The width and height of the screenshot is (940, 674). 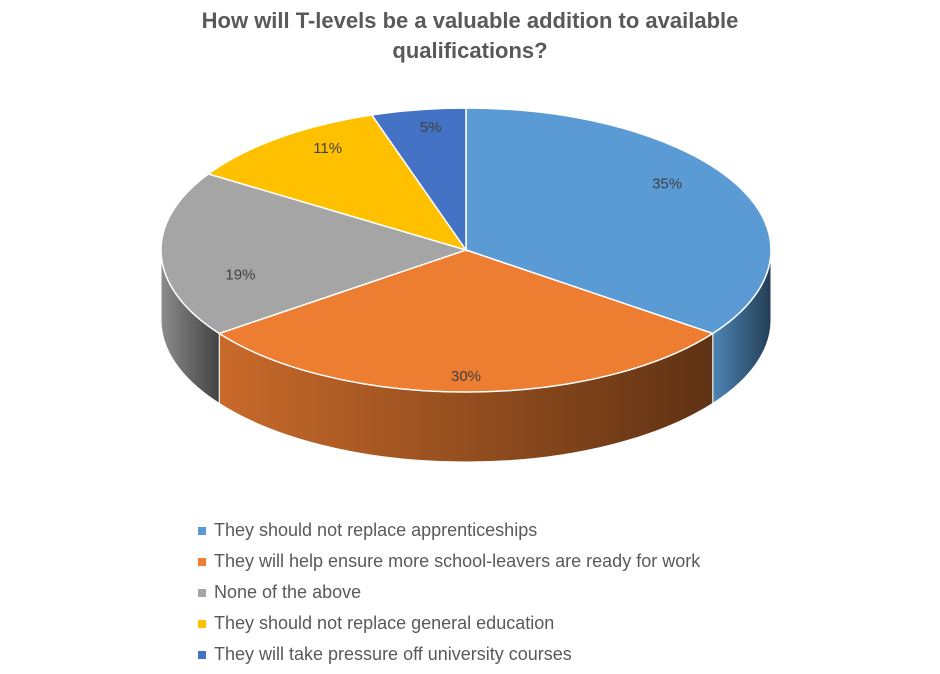 I want to click on legend-item: They should not replace apprenticeships, so click(x=449, y=530).